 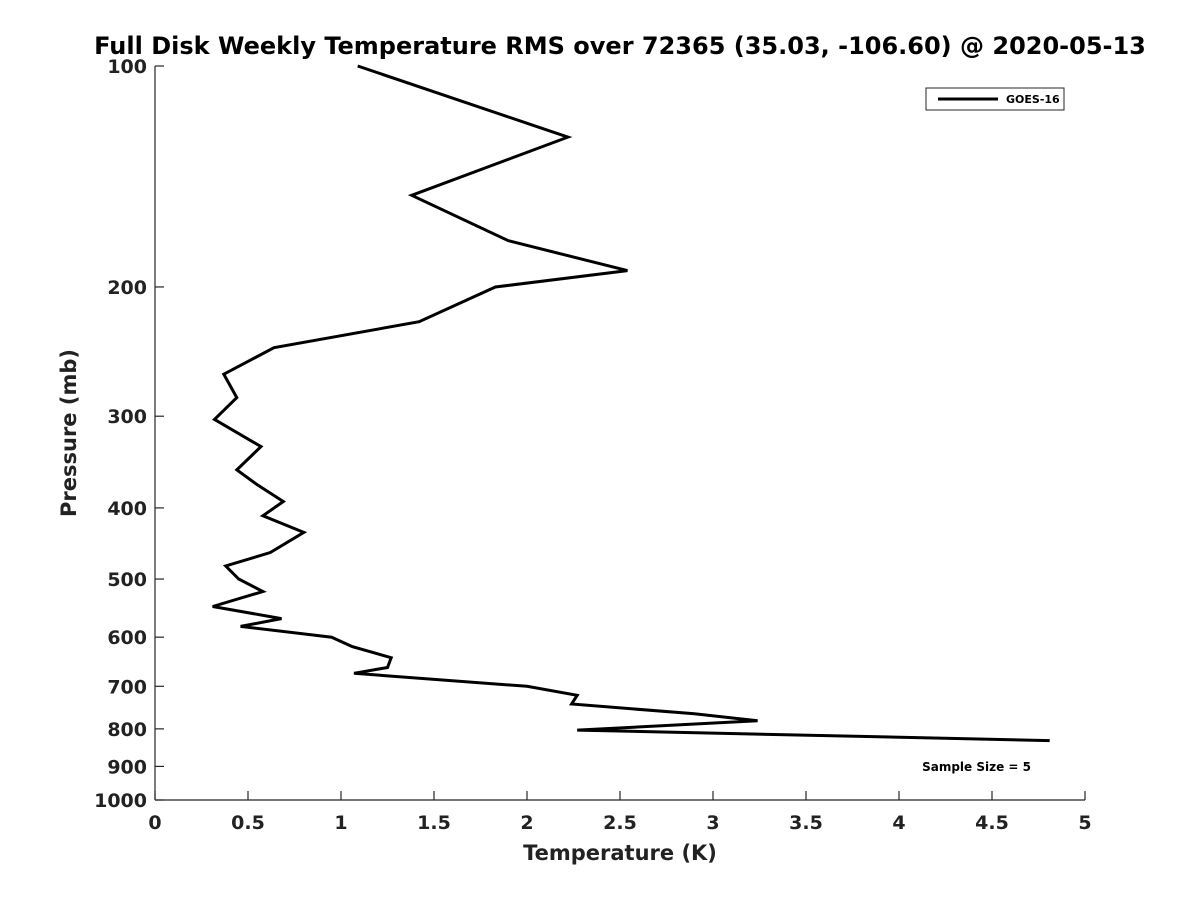 What do you see at coordinates (127, 638) in the screenshot?
I see `y-tick-label: 600` at bounding box center [127, 638].